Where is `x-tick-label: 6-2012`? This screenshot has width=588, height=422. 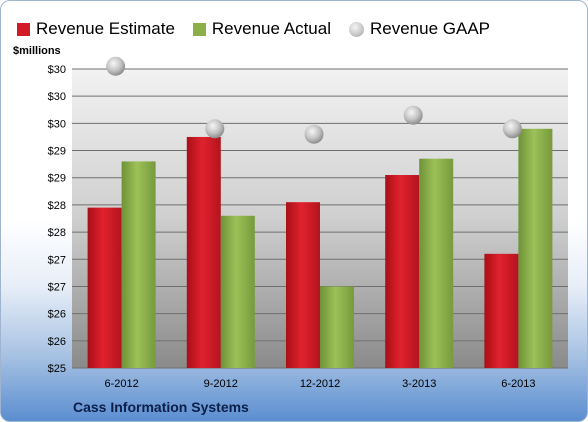 x-tick-label: 6-2012 is located at coordinates (121, 384).